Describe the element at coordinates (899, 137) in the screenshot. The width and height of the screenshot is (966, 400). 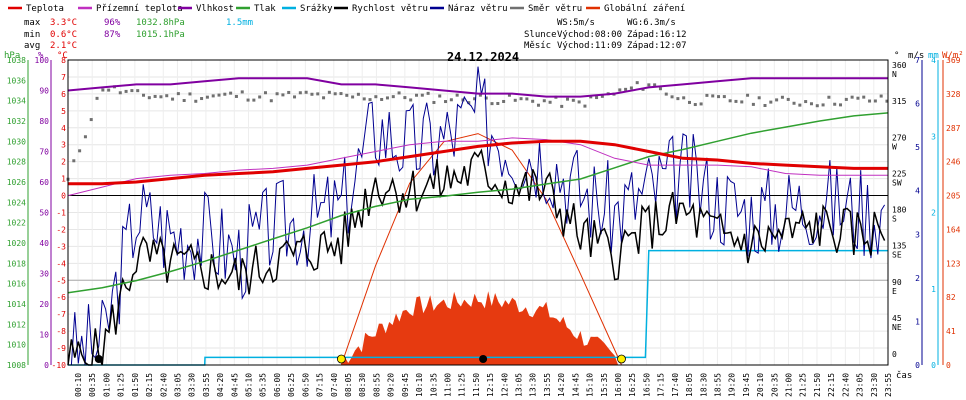
I see `axis-tick-direction: 270` at that location.